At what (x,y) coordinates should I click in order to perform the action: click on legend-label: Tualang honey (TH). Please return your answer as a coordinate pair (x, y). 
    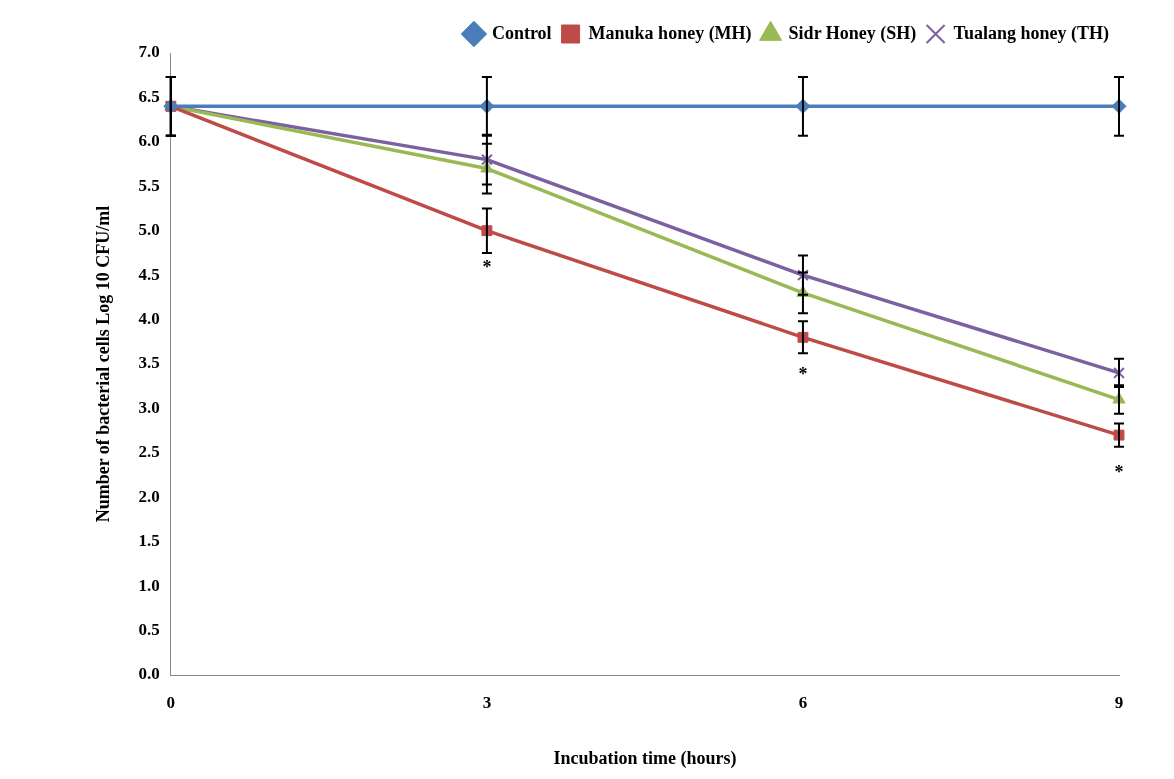
    Looking at the image, I should click on (1031, 33).